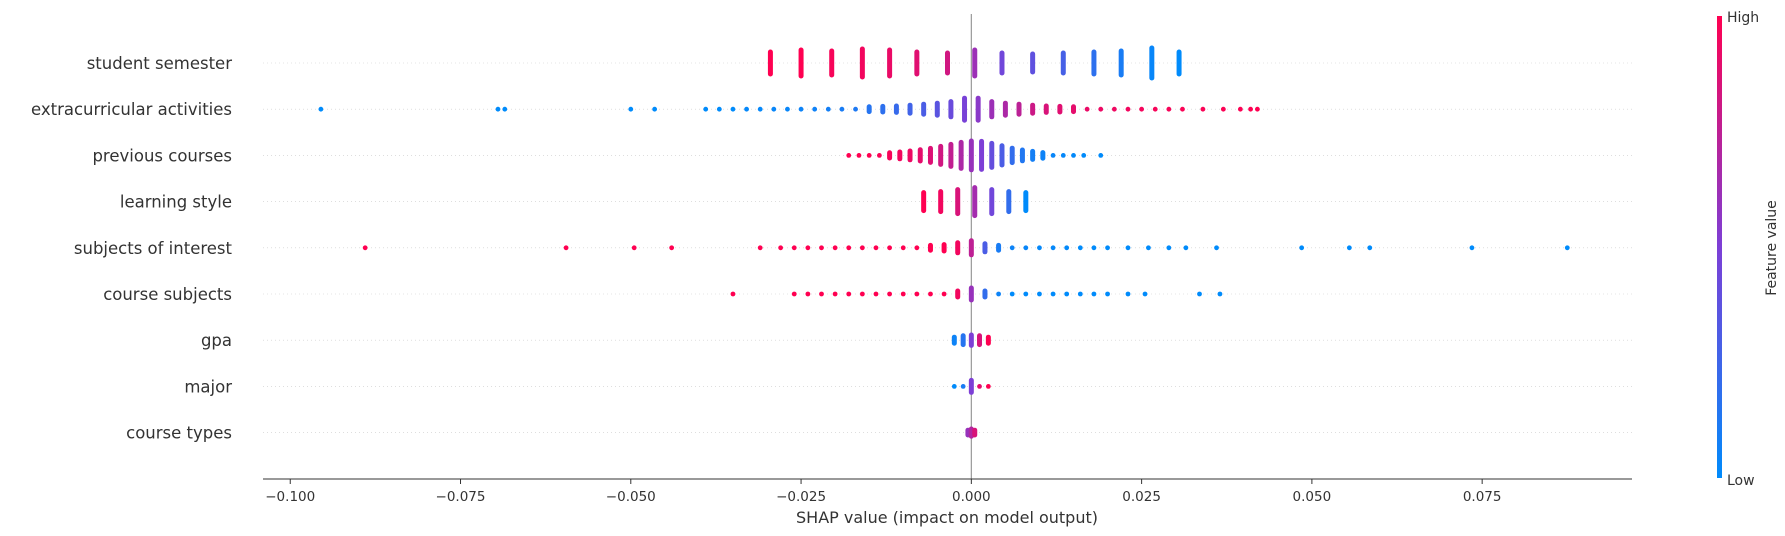 This screenshot has height=536, width=1785. I want to click on feature-label: previous courses, so click(162, 155).